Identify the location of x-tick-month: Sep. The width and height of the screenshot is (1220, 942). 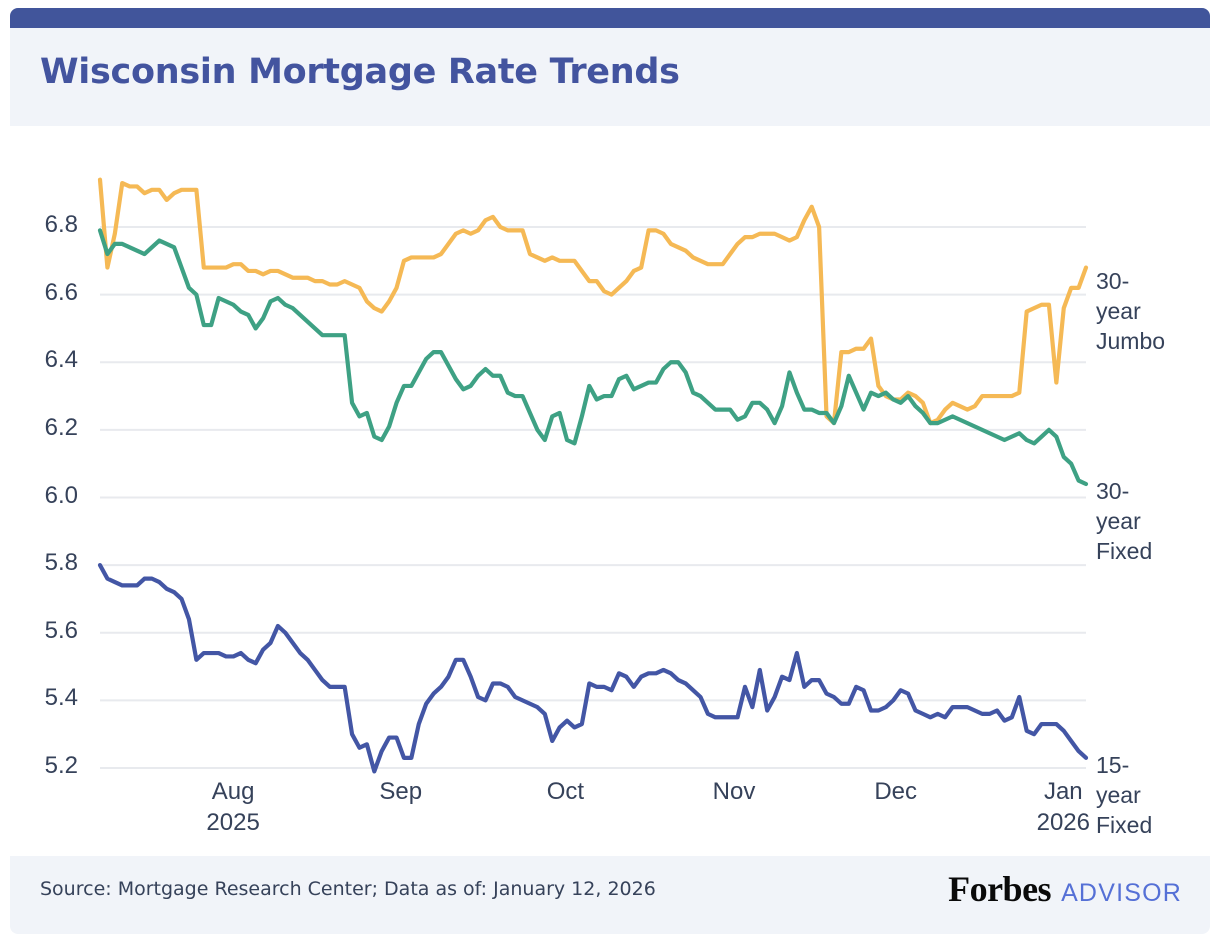
(401, 791).